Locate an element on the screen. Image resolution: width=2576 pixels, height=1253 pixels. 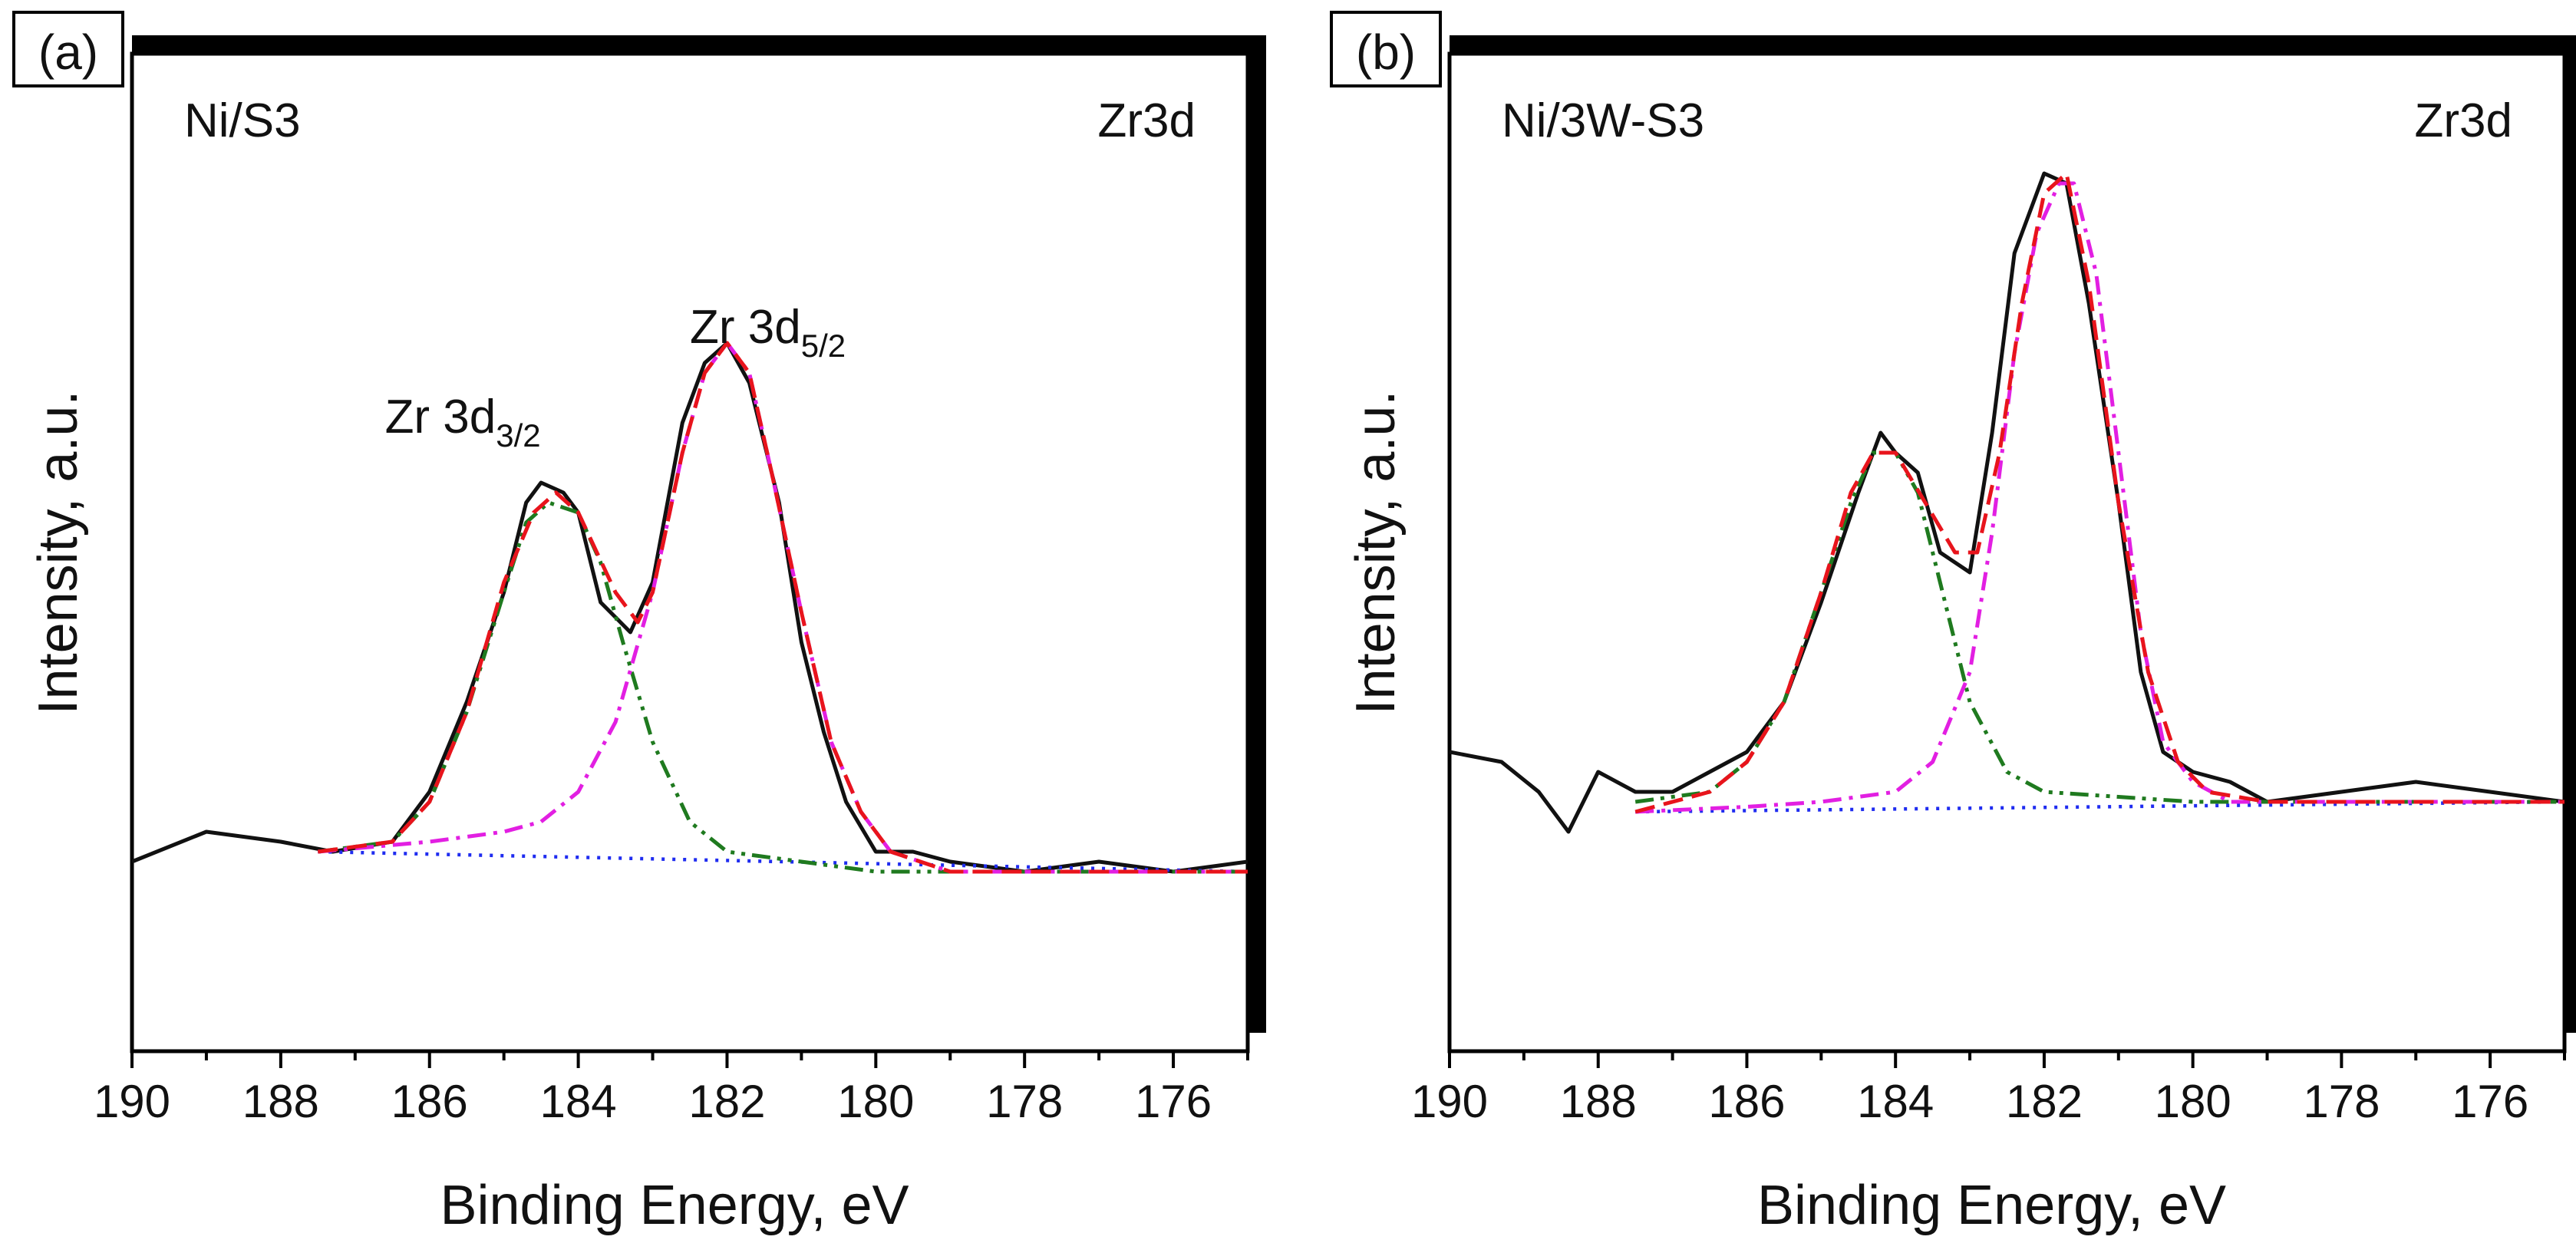
sample-label: Ni/3W-S3 is located at coordinates (1603, 121).